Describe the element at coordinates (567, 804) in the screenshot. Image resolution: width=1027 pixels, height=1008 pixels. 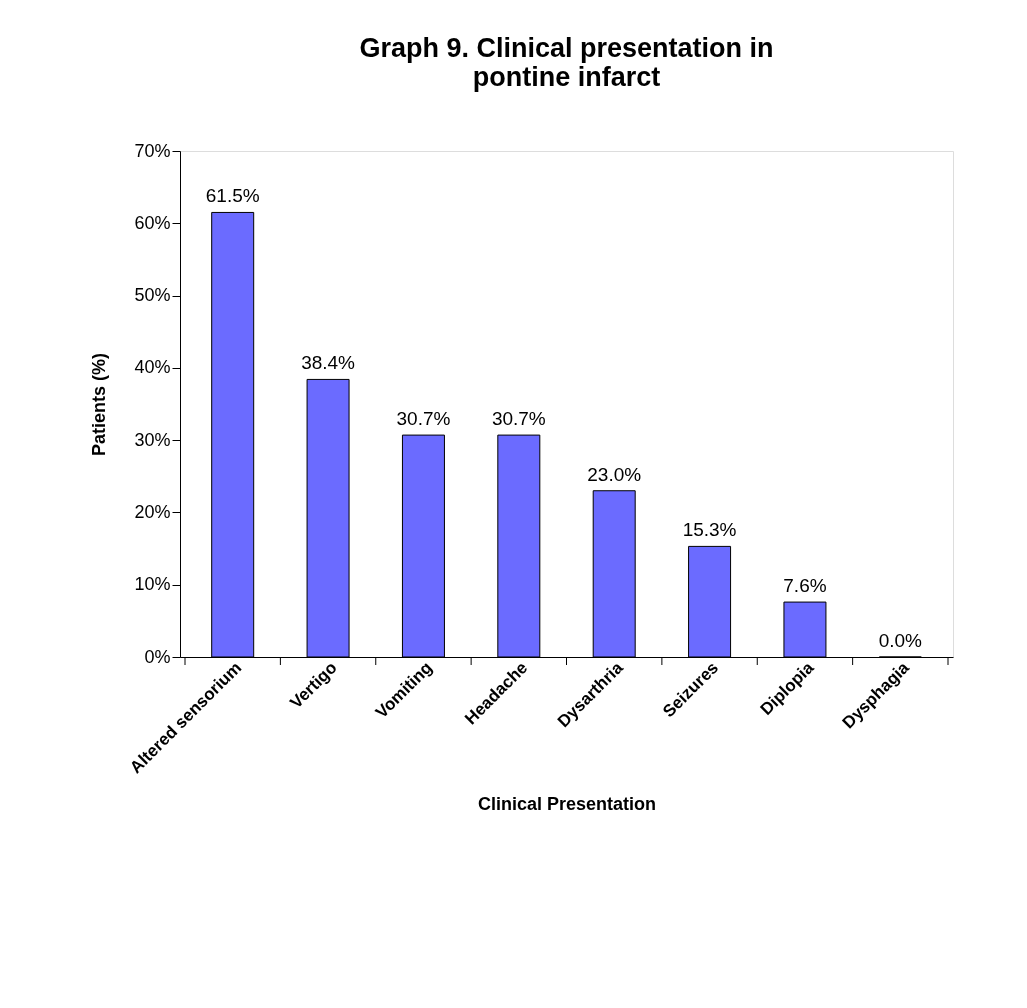
I see `x-axis-title: Clinical Presentation` at that location.